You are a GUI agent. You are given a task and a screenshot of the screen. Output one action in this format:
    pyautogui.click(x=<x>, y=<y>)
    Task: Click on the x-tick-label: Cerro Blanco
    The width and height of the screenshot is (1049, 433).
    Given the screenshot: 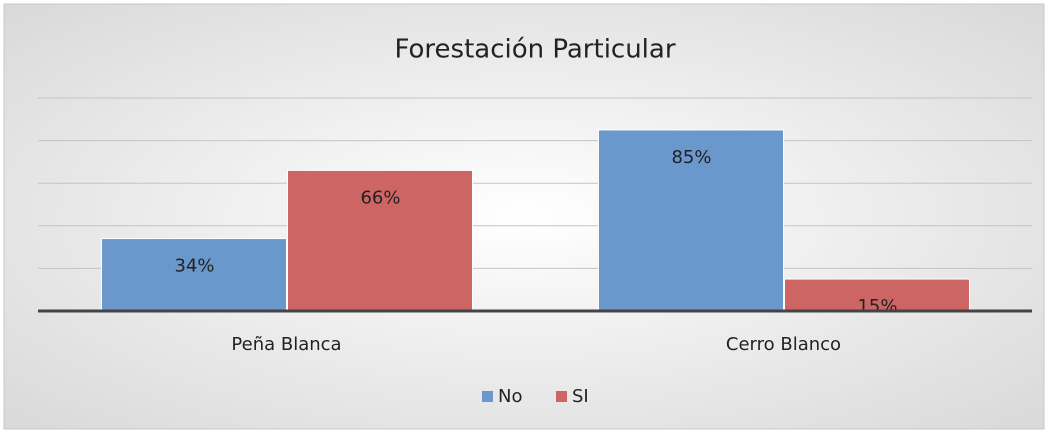 What is the action you would take?
    pyautogui.click(x=783, y=344)
    